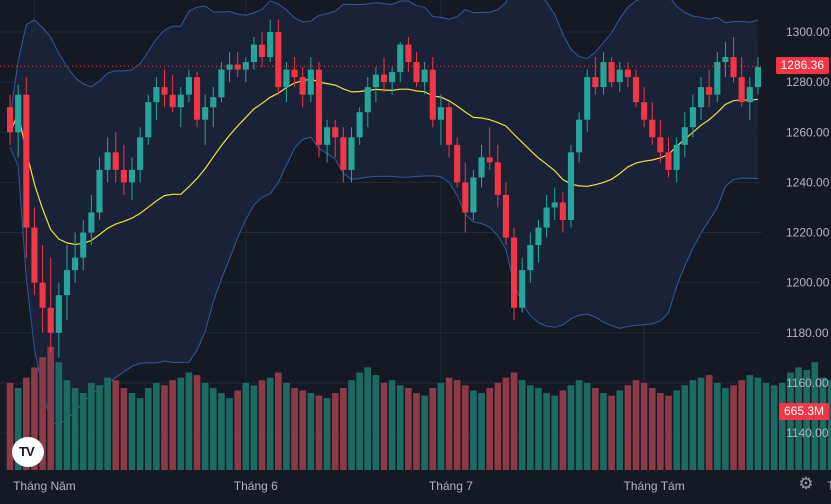 Image resolution: width=831 pixels, height=504 pixels. What do you see at coordinates (807, 333) in the screenshot?
I see `price-tick-label: 1180.00` at bounding box center [807, 333].